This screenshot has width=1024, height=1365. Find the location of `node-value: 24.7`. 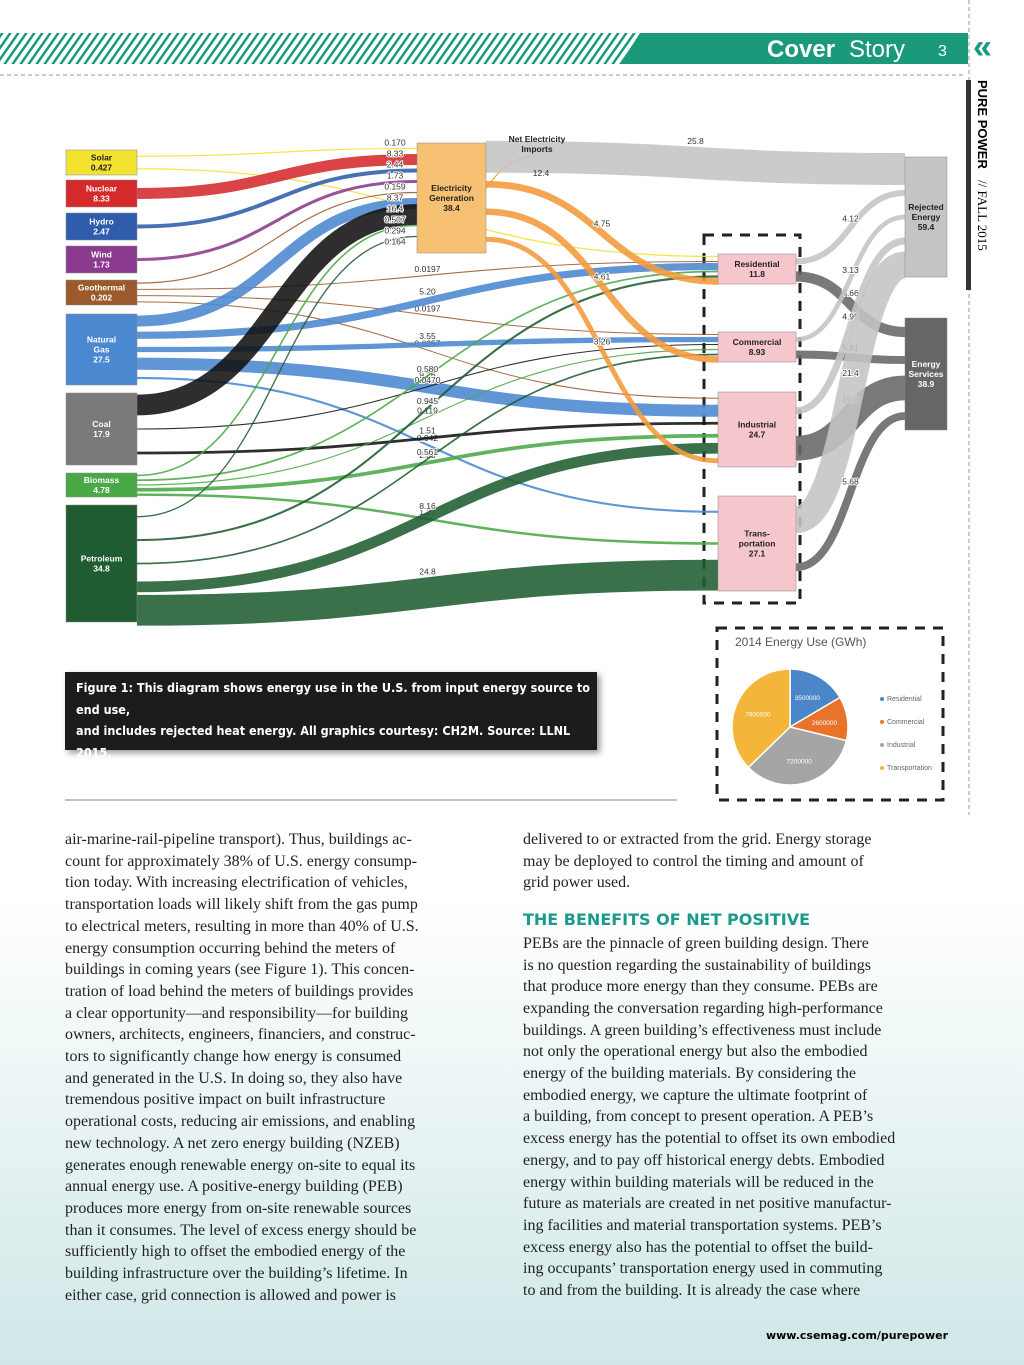

node-value: 24.7 is located at coordinates (757, 435).